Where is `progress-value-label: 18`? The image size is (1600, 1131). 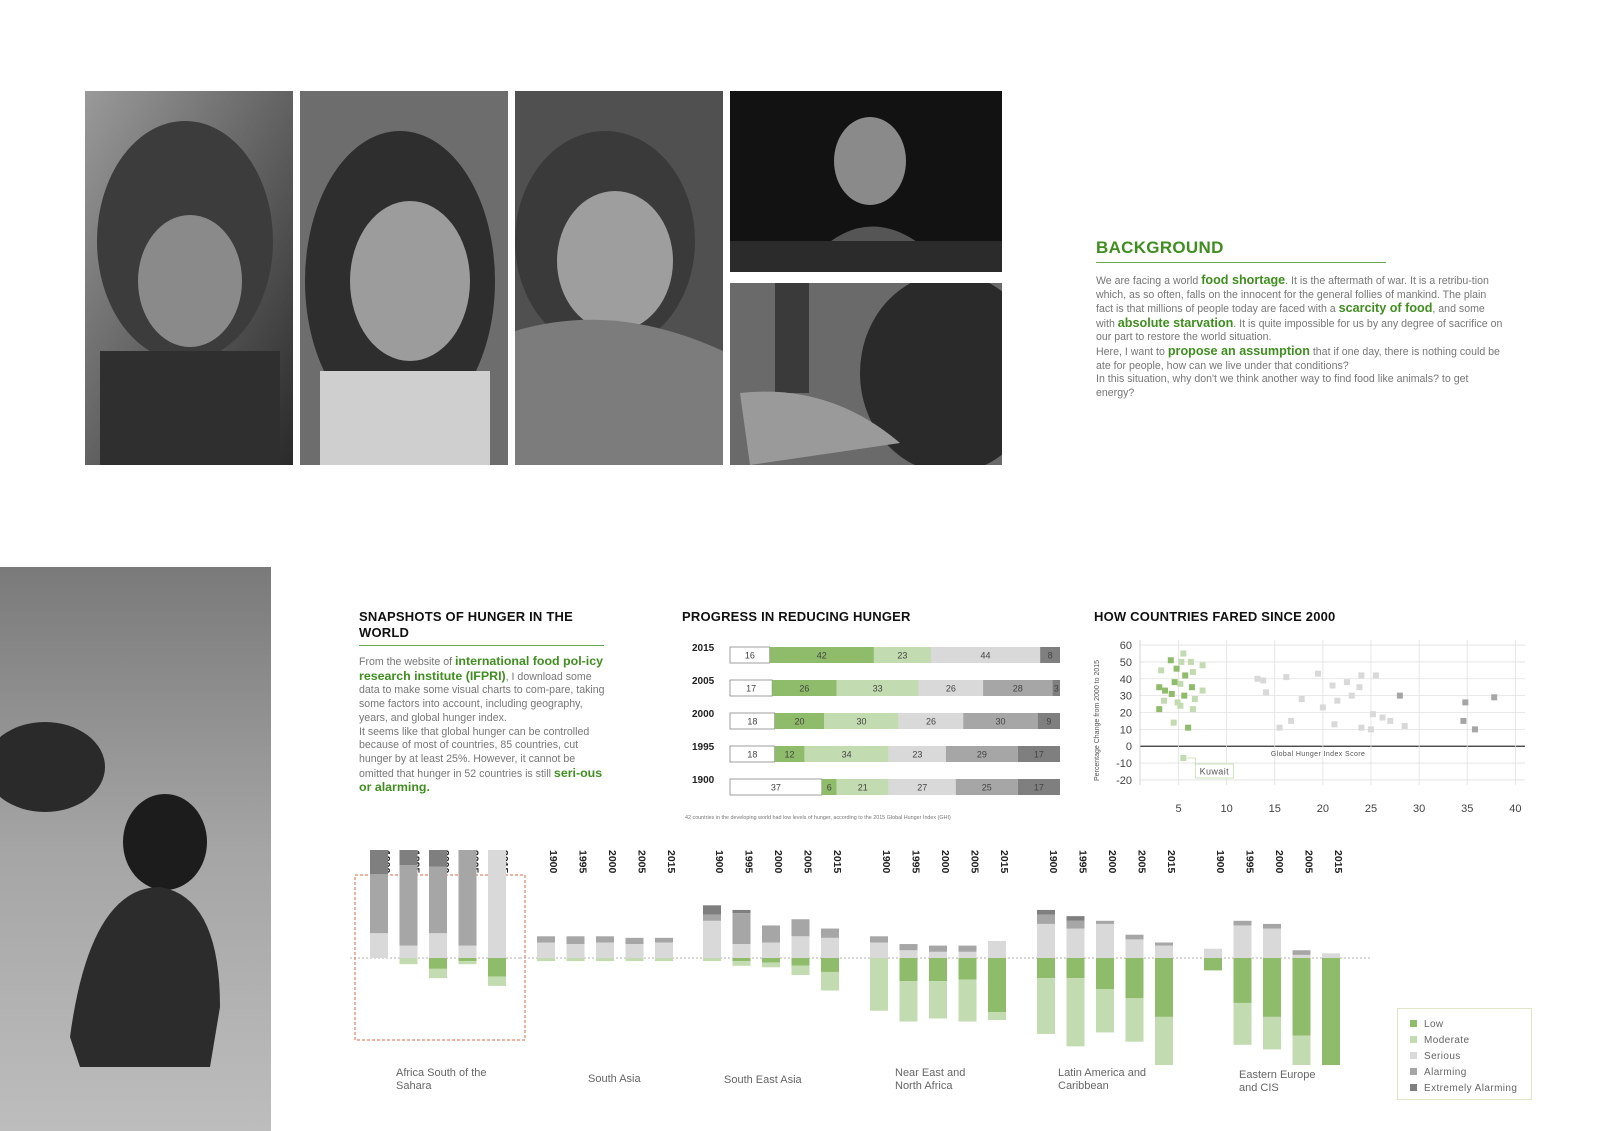 progress-value-label: 18 is located at coordinates (752, 722).